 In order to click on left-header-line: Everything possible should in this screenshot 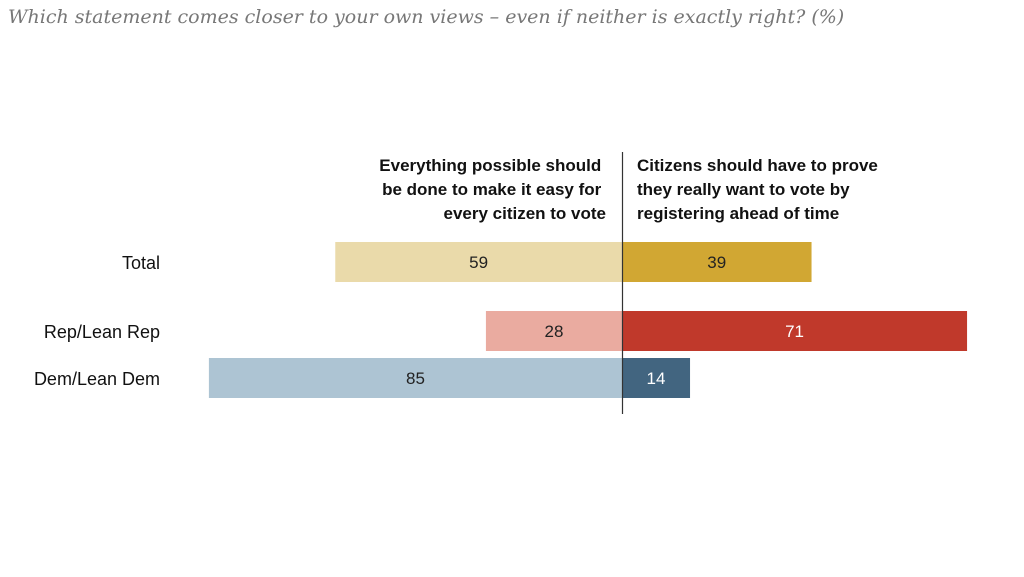, I will do `click(490, 165)`.